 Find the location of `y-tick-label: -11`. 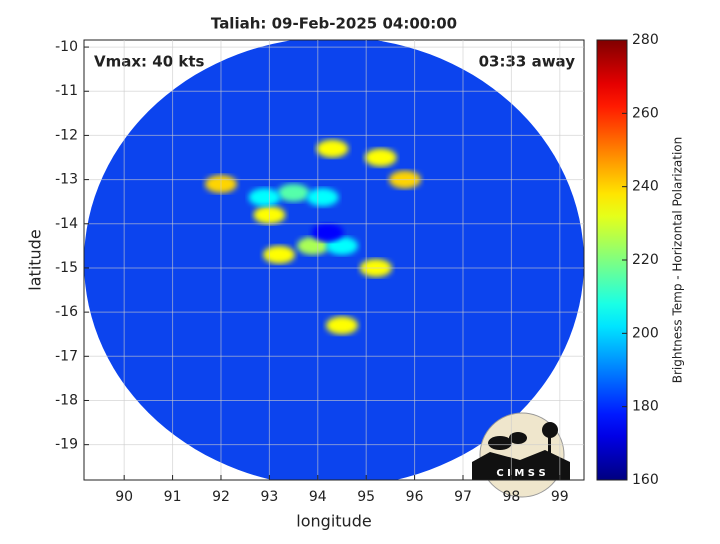

y-tick-label: -11 is located at coordinates (66, 91).